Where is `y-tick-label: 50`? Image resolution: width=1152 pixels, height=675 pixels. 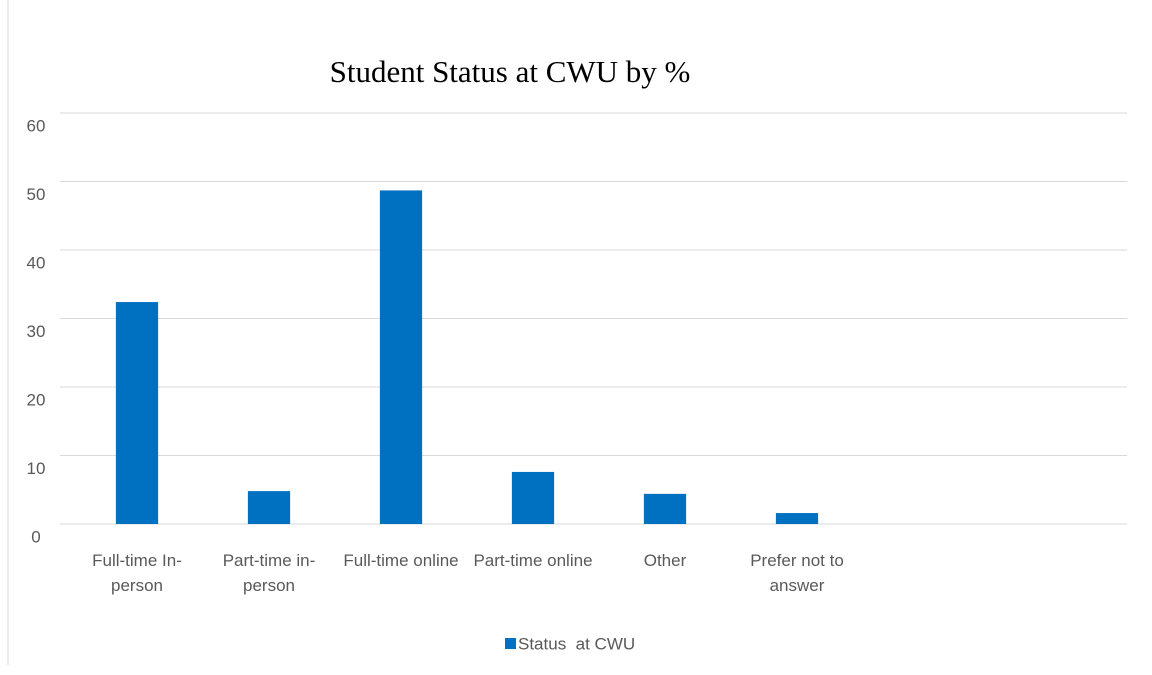 y-tick-label: 50 is located at coordinates (36, 194).